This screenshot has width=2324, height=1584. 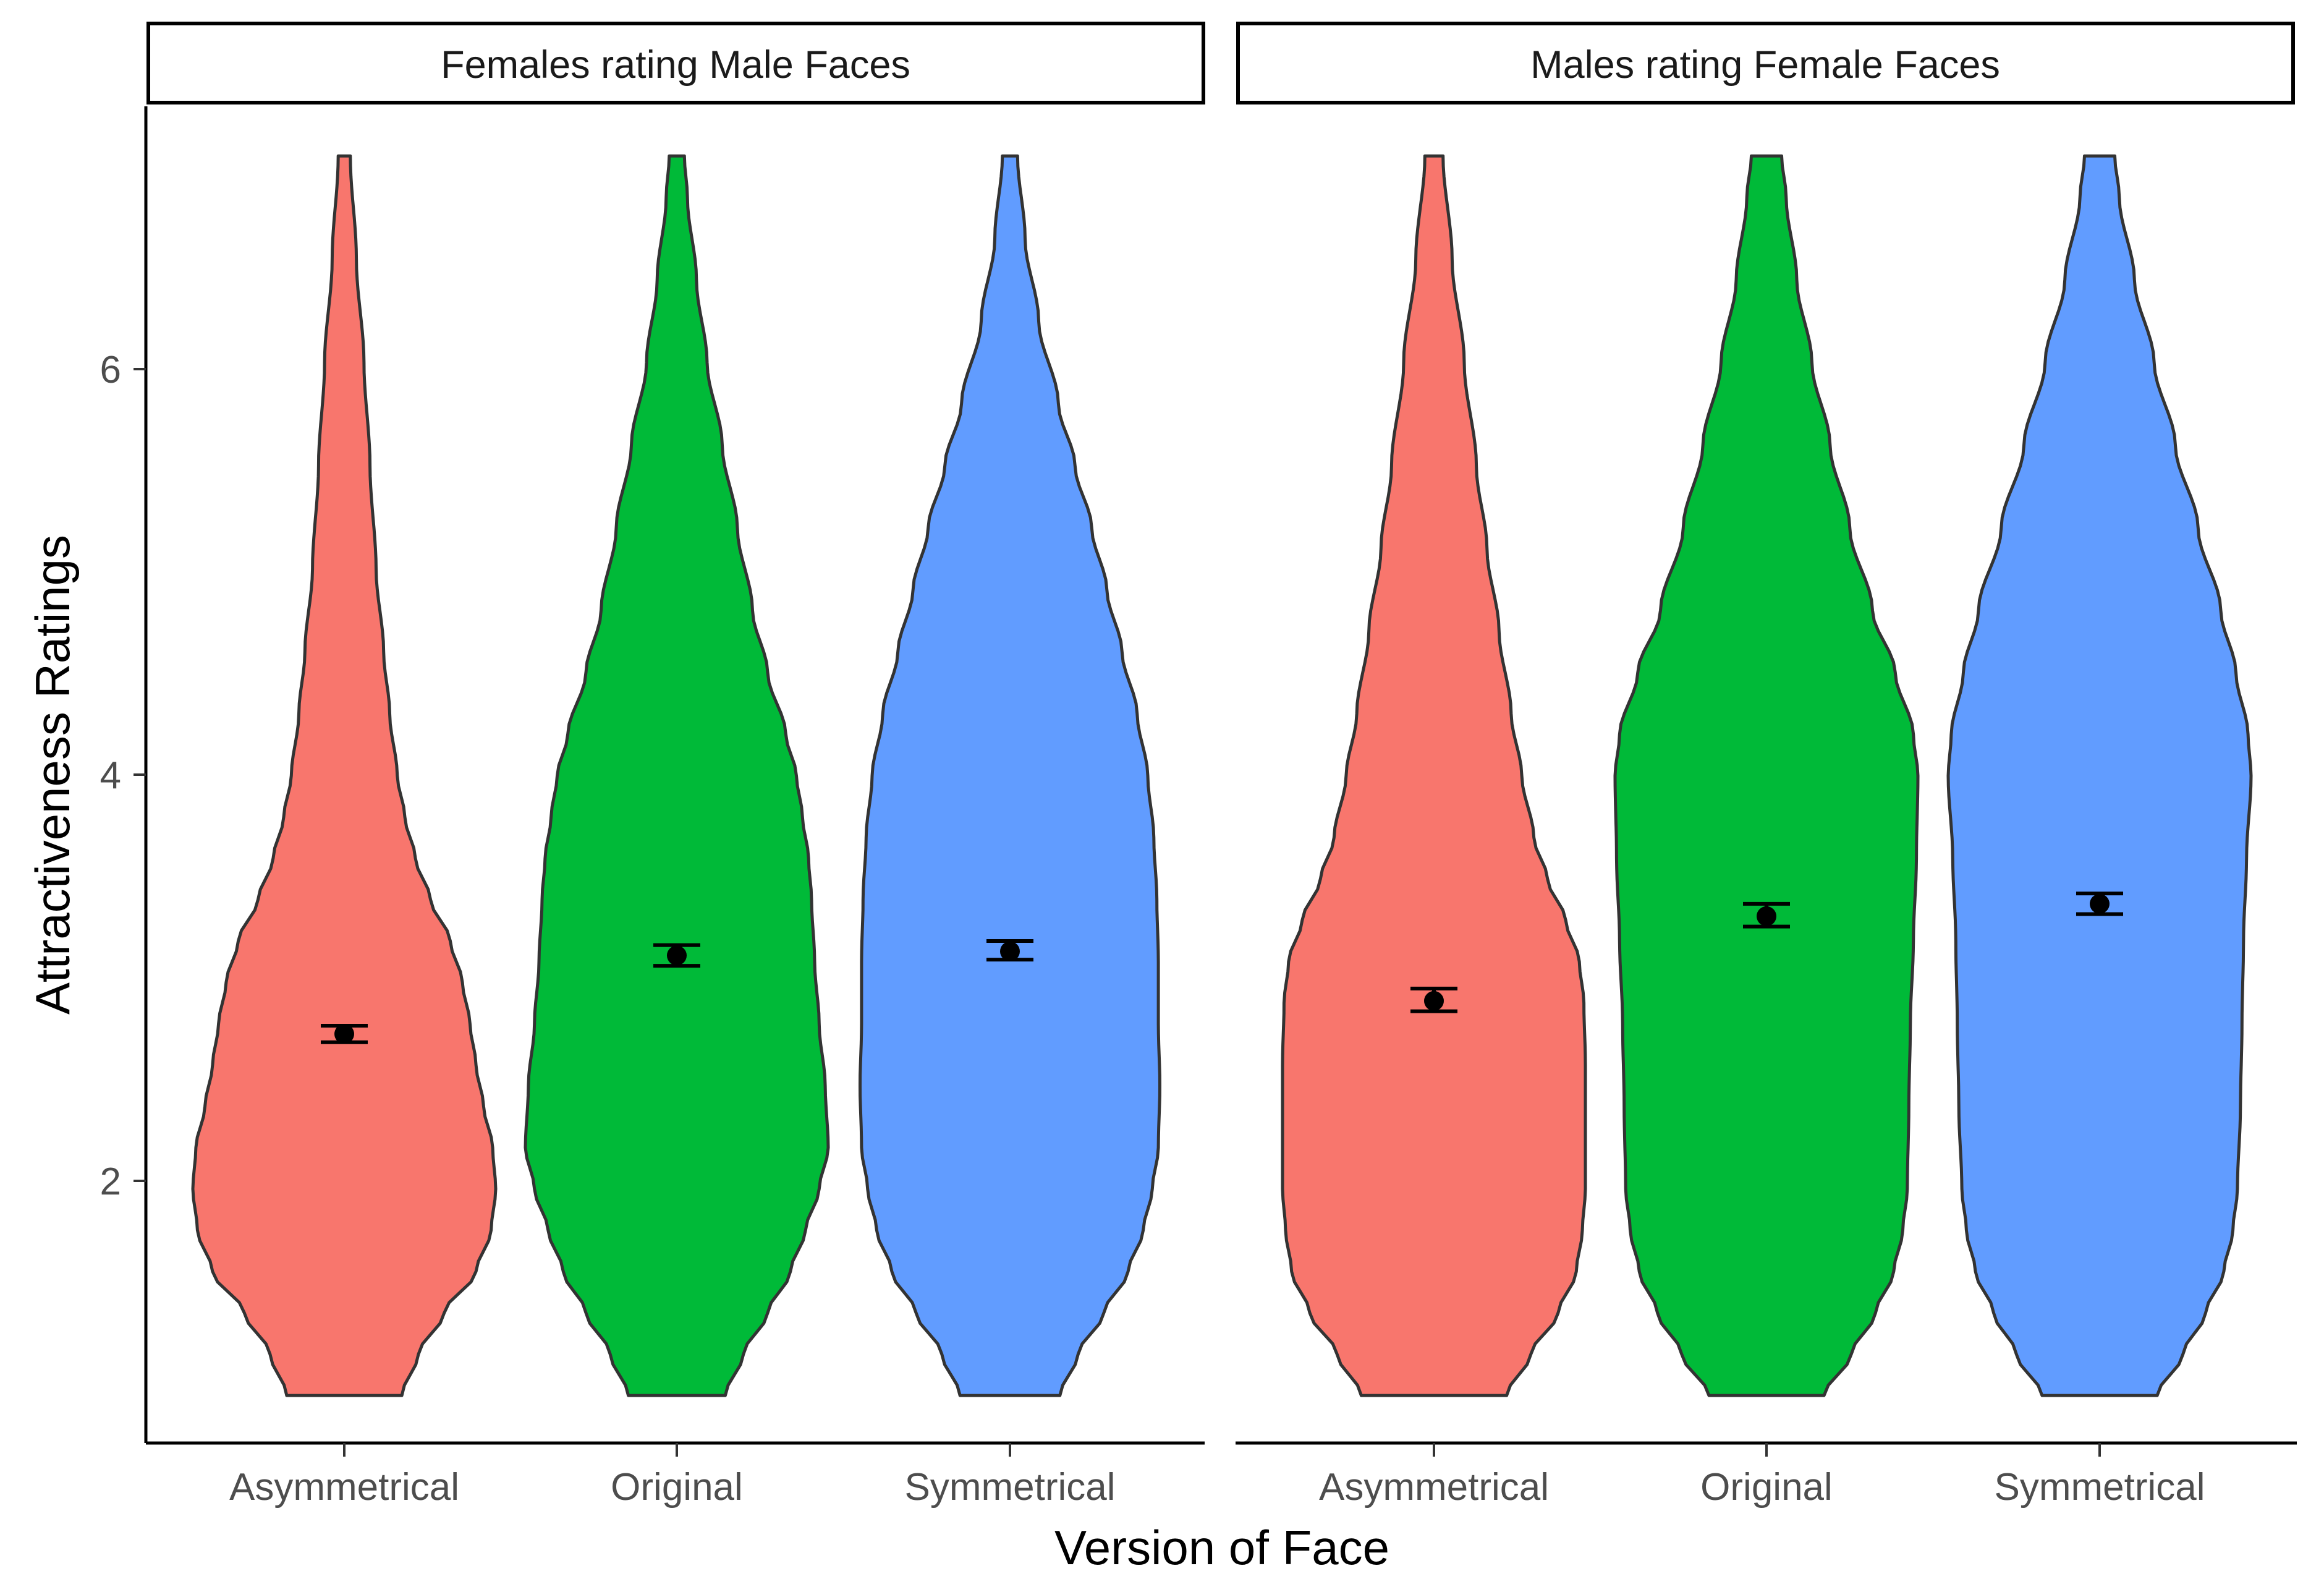 I want to click on y-tick-label-4: 4, so click(x=111, y=775).